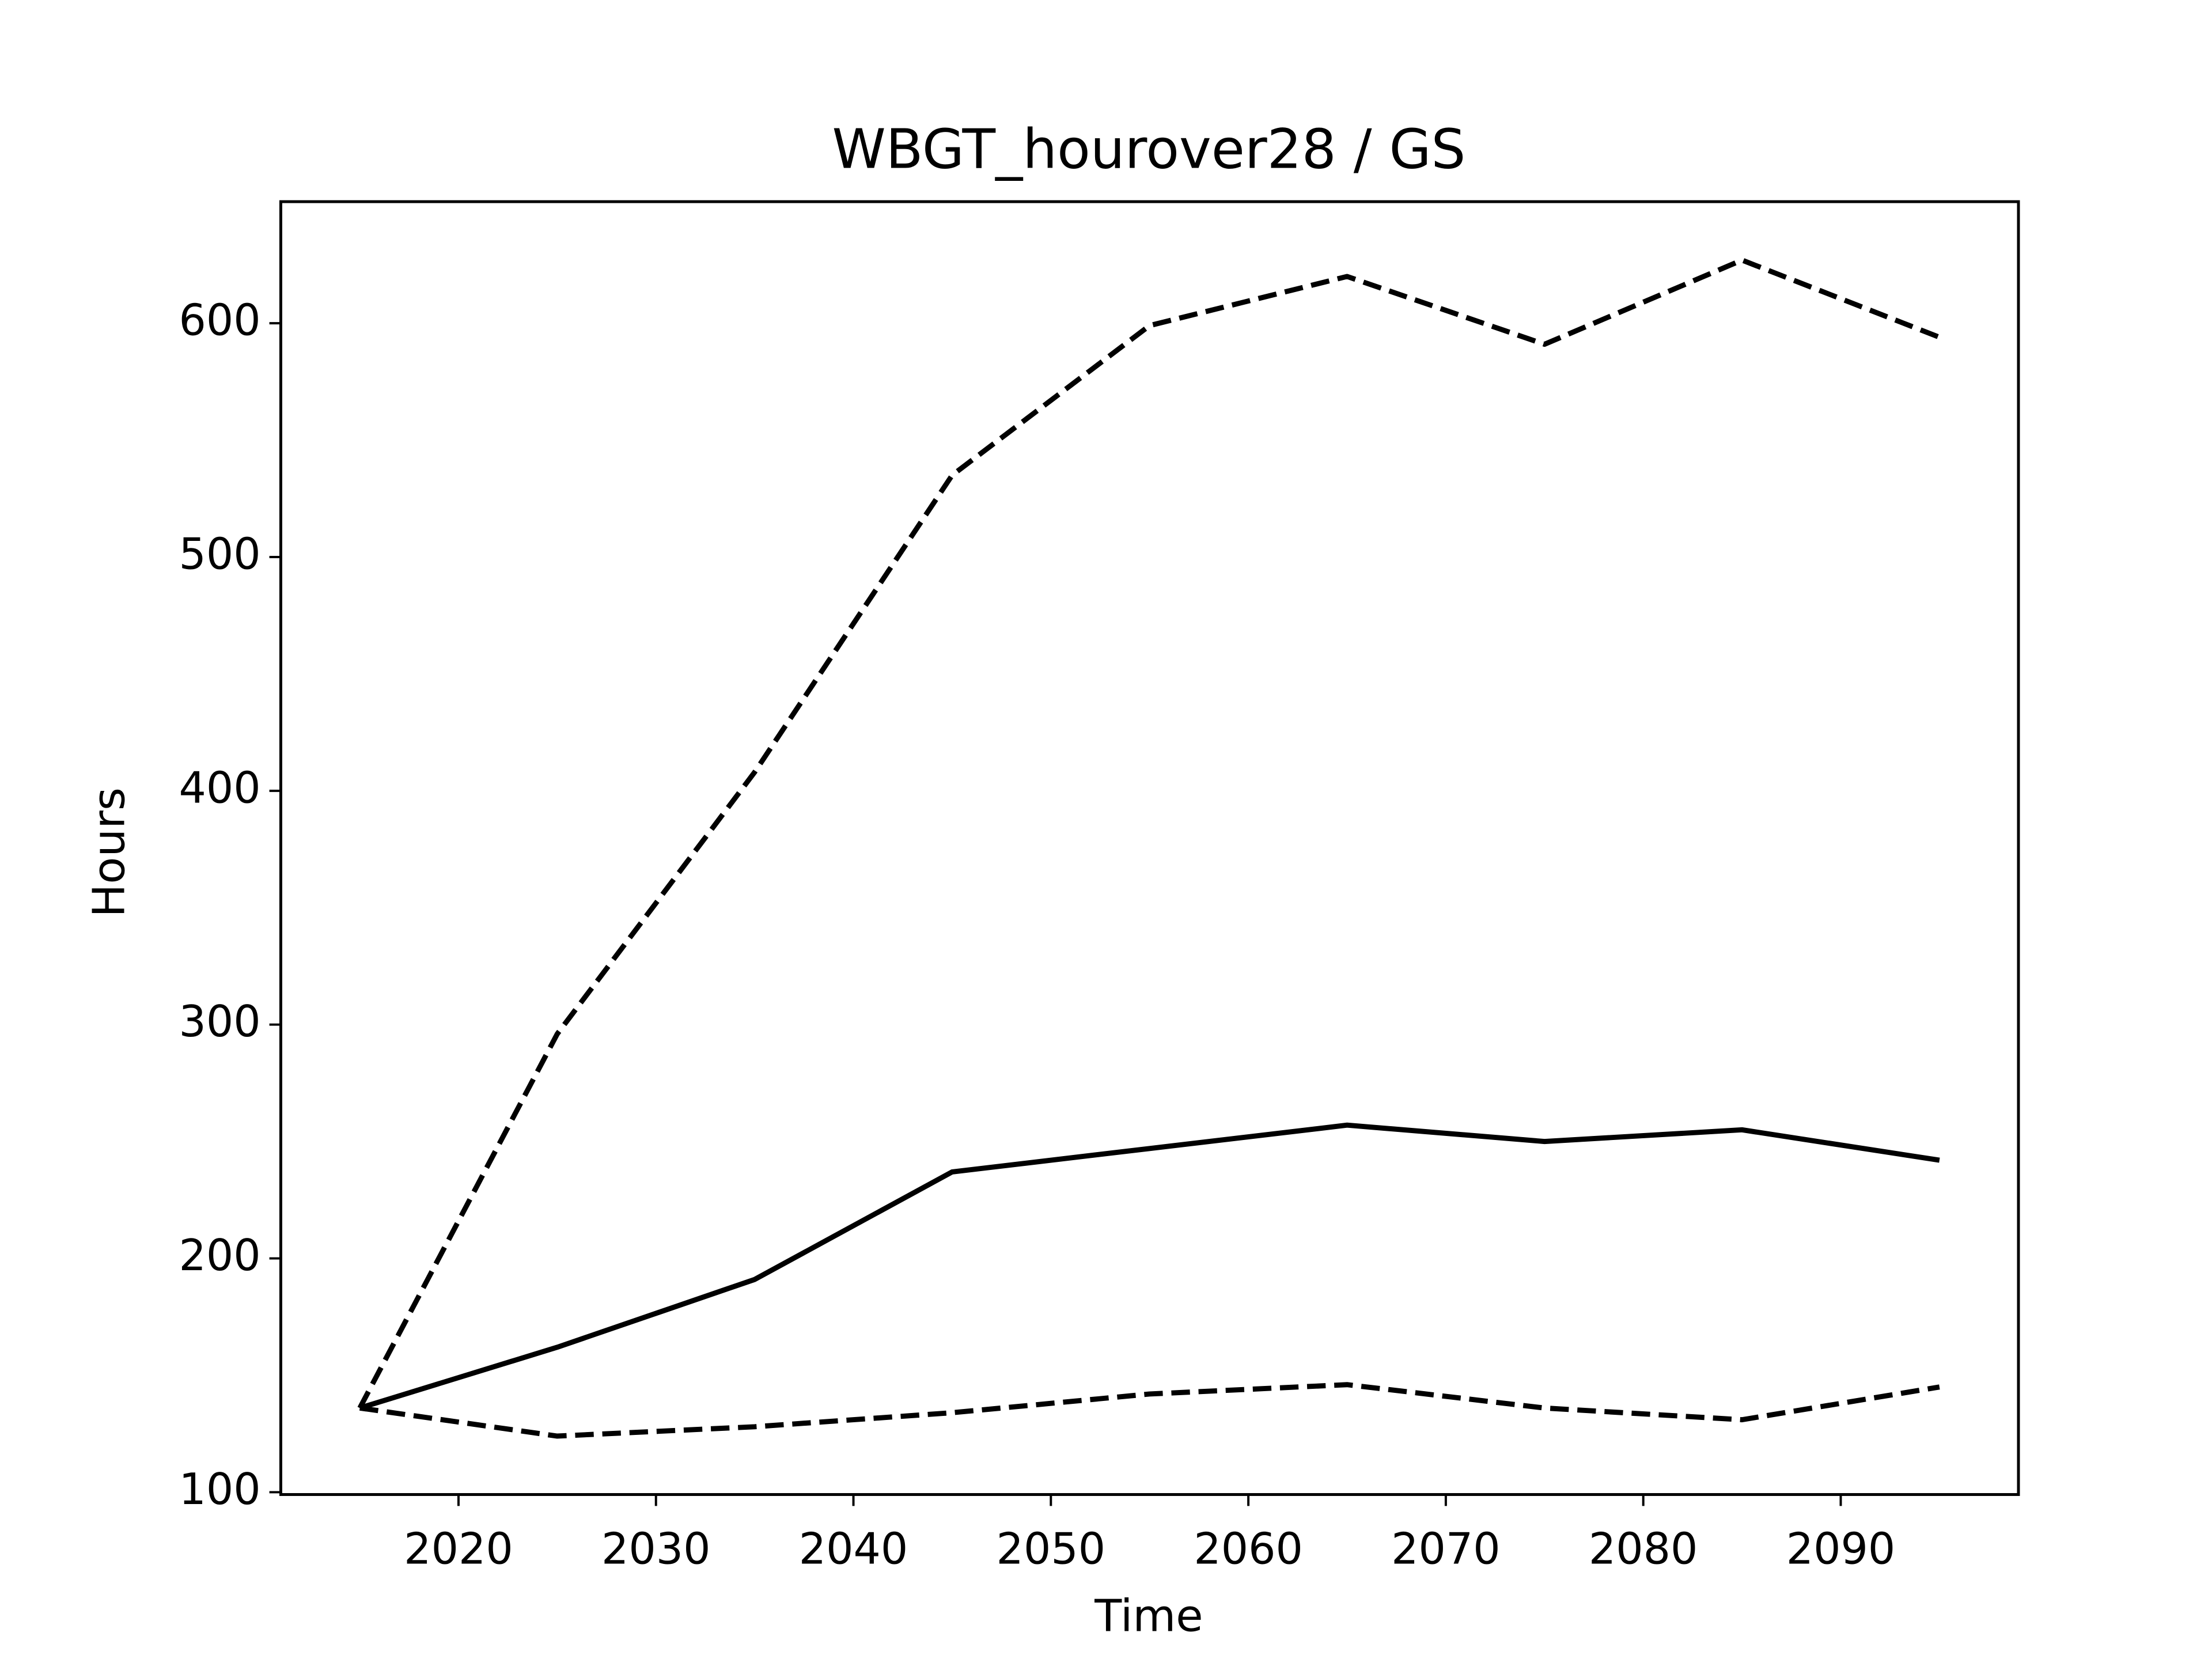 Image resolution: width=2212 pixels, height=1659 pixels. I want to click on y-tick-label: 500, so click(220, 554).